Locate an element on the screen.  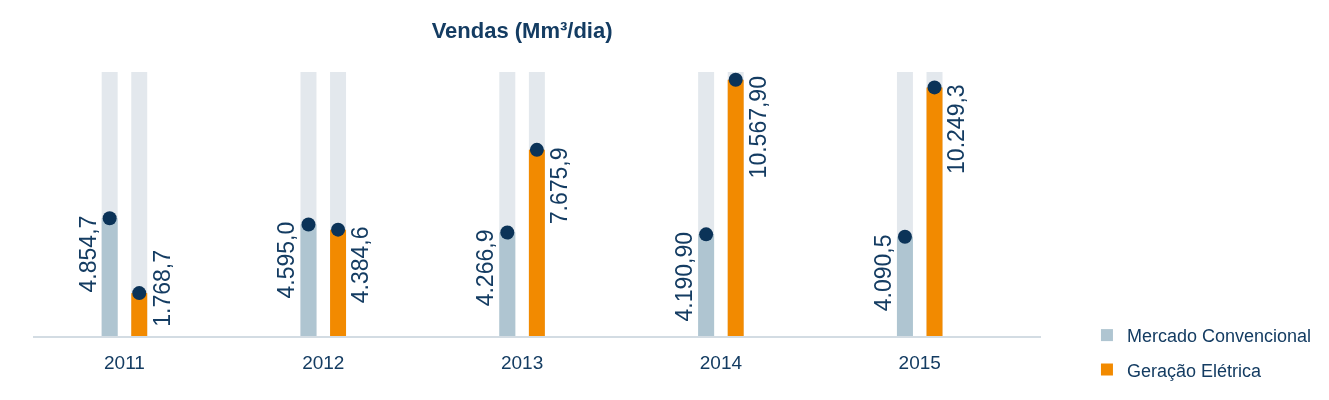
x-tick-label: 2011 is located at coordinates (124, 362).